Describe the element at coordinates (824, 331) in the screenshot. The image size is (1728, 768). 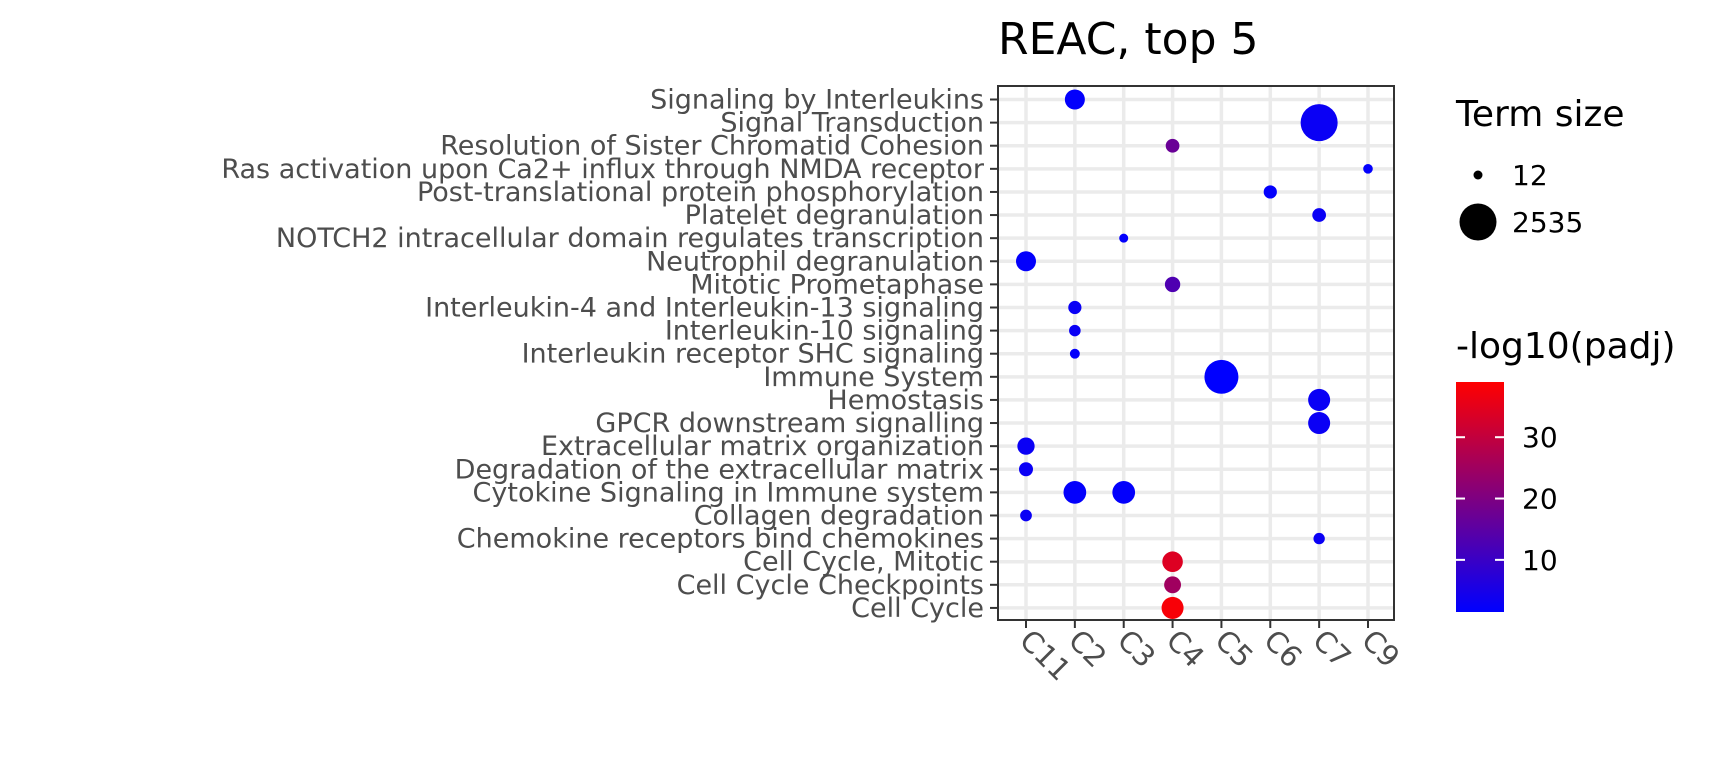
I see `y-tick-label: Interleukin-10 signaling` at that location.